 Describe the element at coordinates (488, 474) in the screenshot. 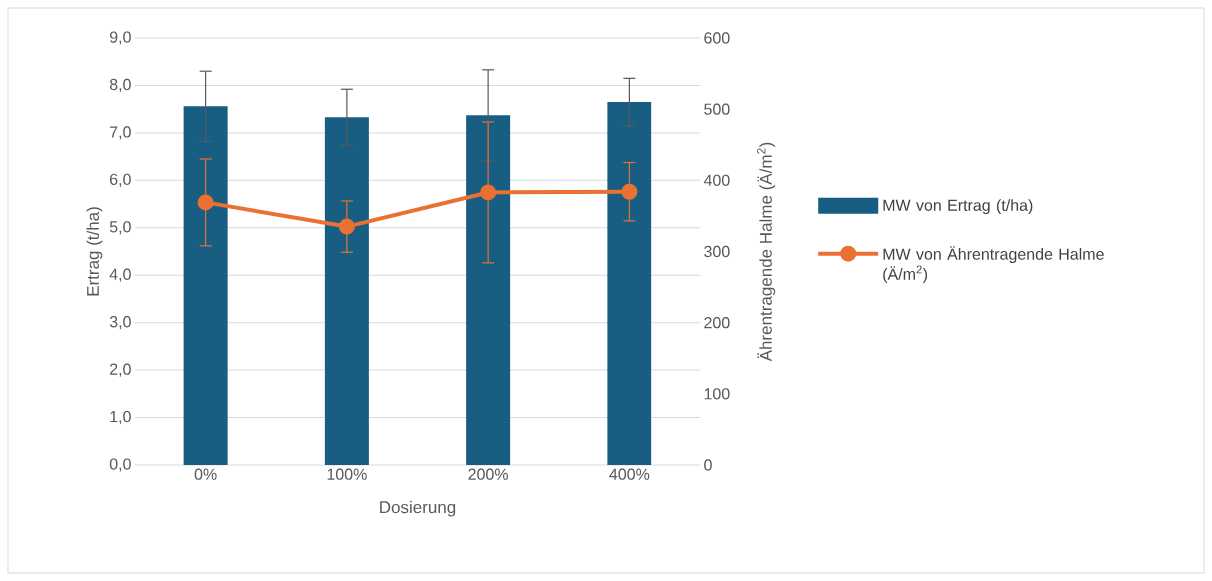

I see `x-tick-label: 200%` at that location.